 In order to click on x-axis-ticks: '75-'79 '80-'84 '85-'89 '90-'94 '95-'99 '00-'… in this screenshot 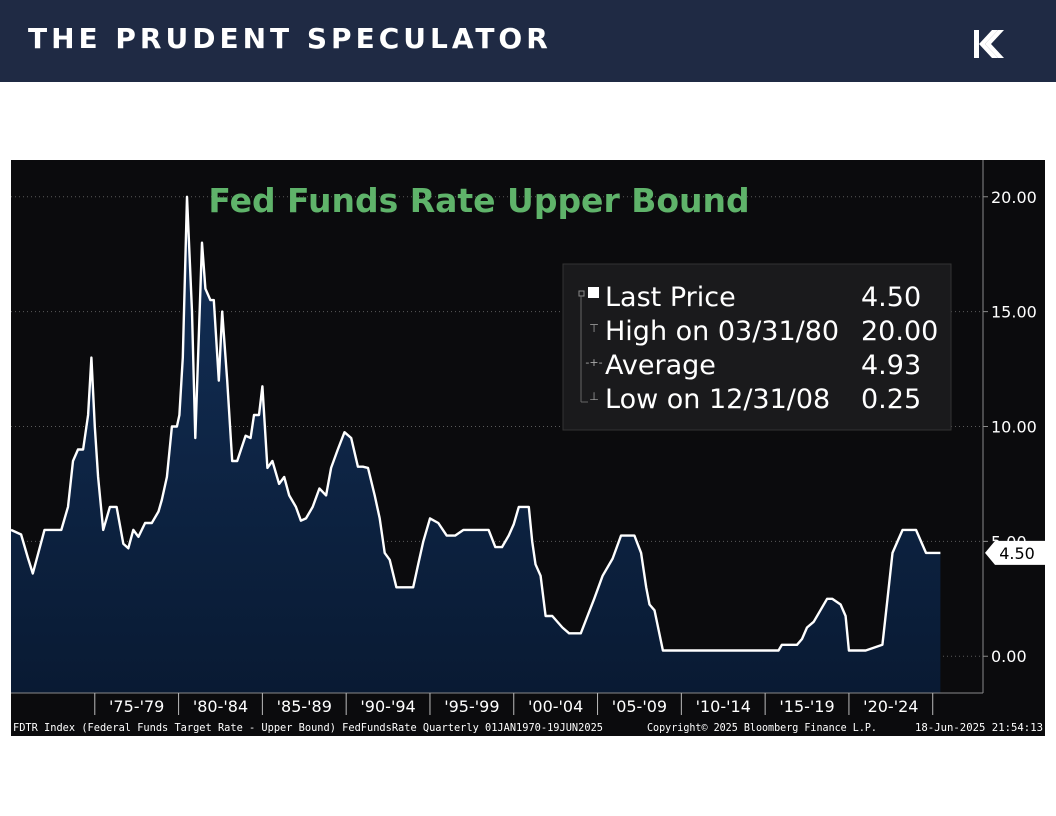, I will do `click(514, 704)`.